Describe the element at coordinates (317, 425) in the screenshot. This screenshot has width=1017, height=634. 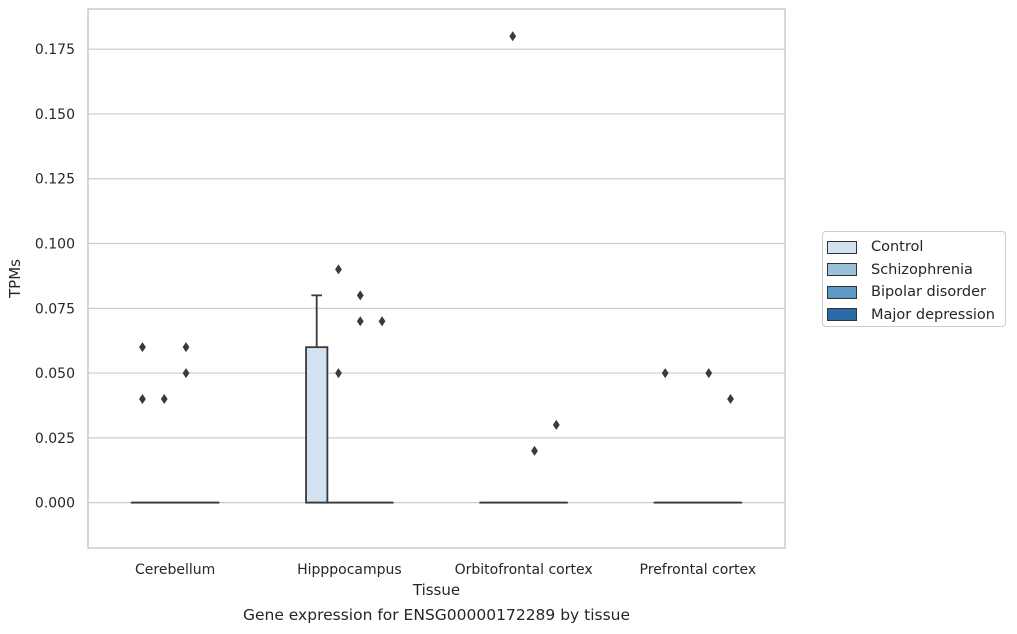
I see `box-body` at that location.